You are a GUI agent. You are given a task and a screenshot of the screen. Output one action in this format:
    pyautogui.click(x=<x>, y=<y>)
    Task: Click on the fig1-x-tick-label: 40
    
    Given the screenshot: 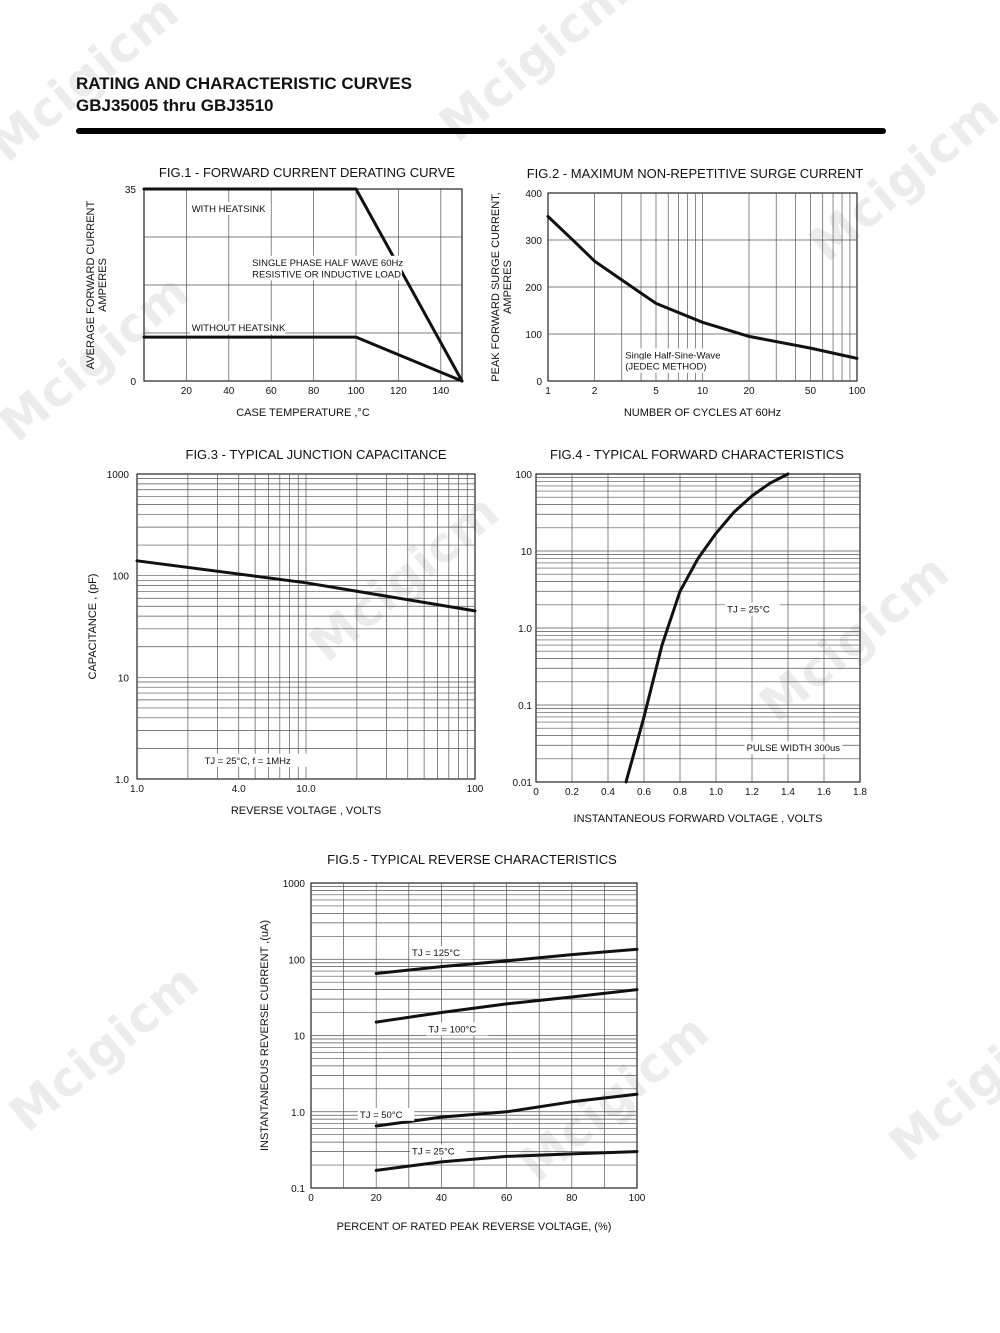 What is the action you would take?
    pyautogui.click(x=229, y=391)
    